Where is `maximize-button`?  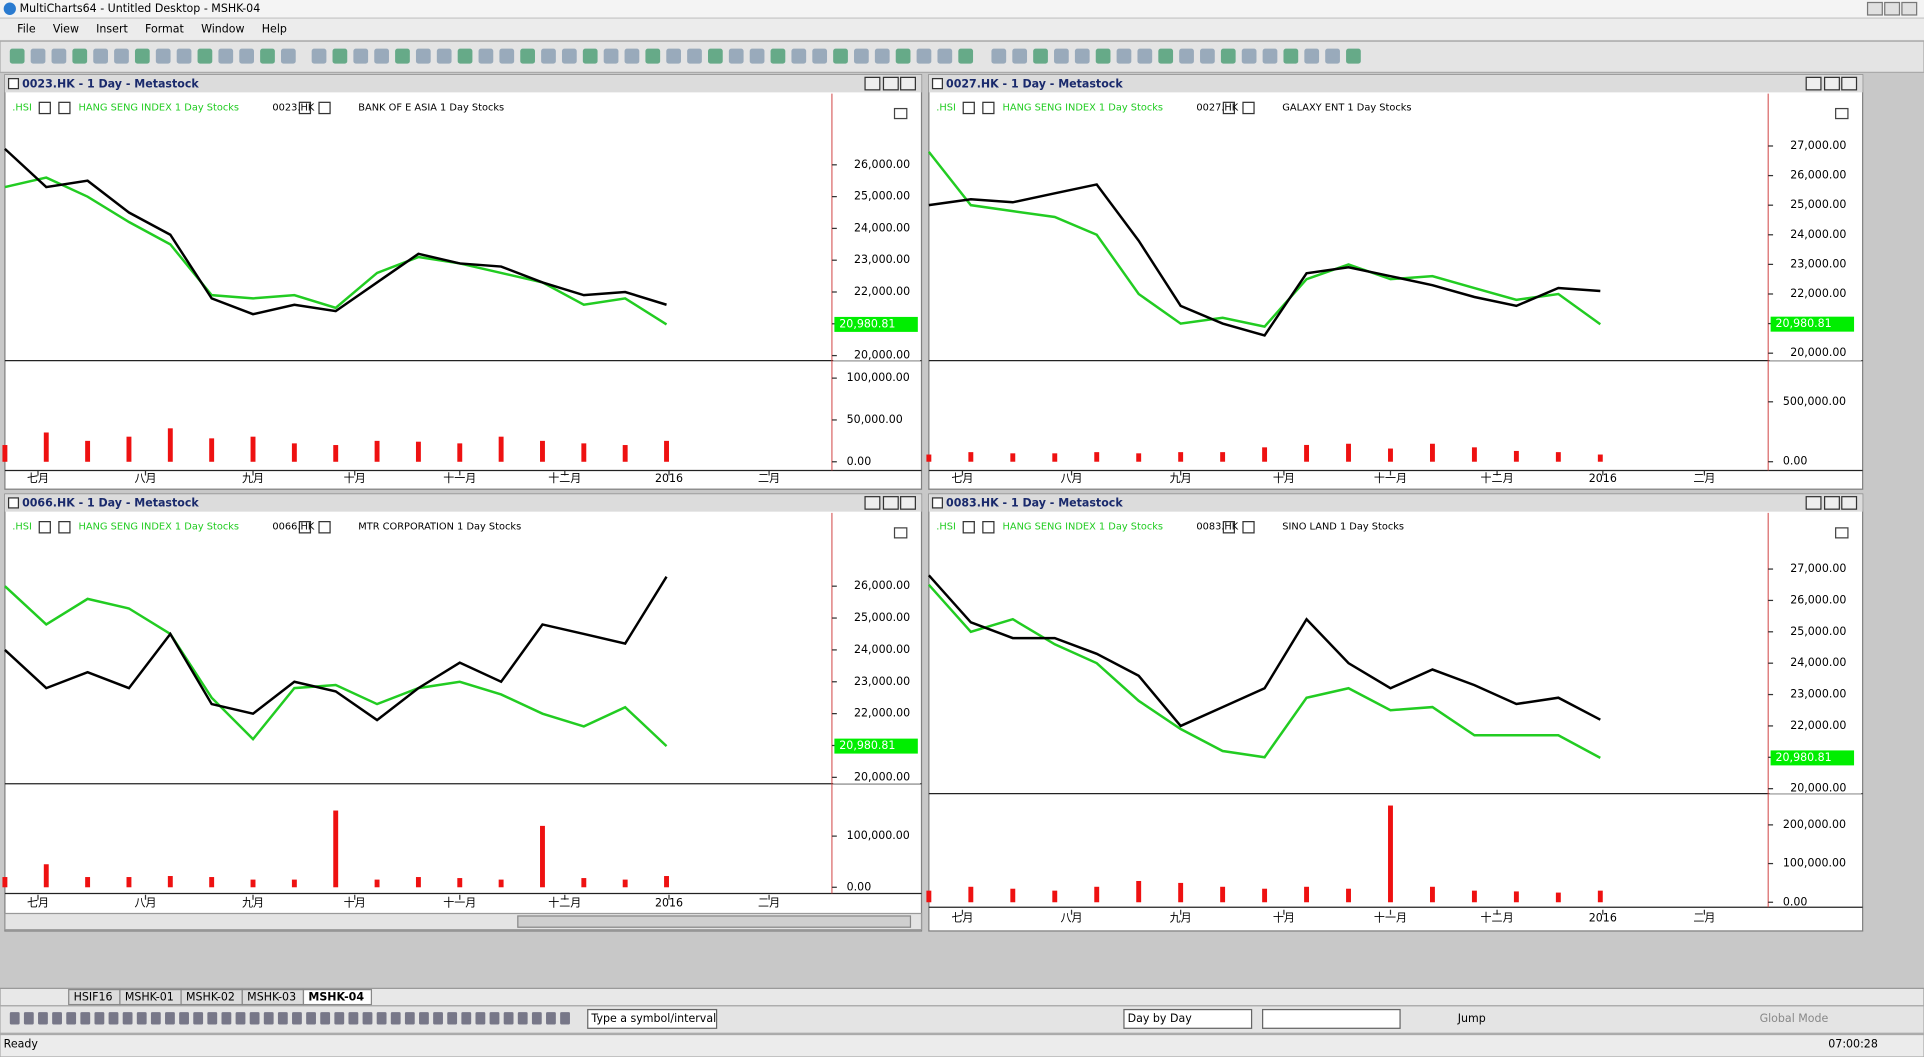 maximize-button is located at coordinates (1892, 8).